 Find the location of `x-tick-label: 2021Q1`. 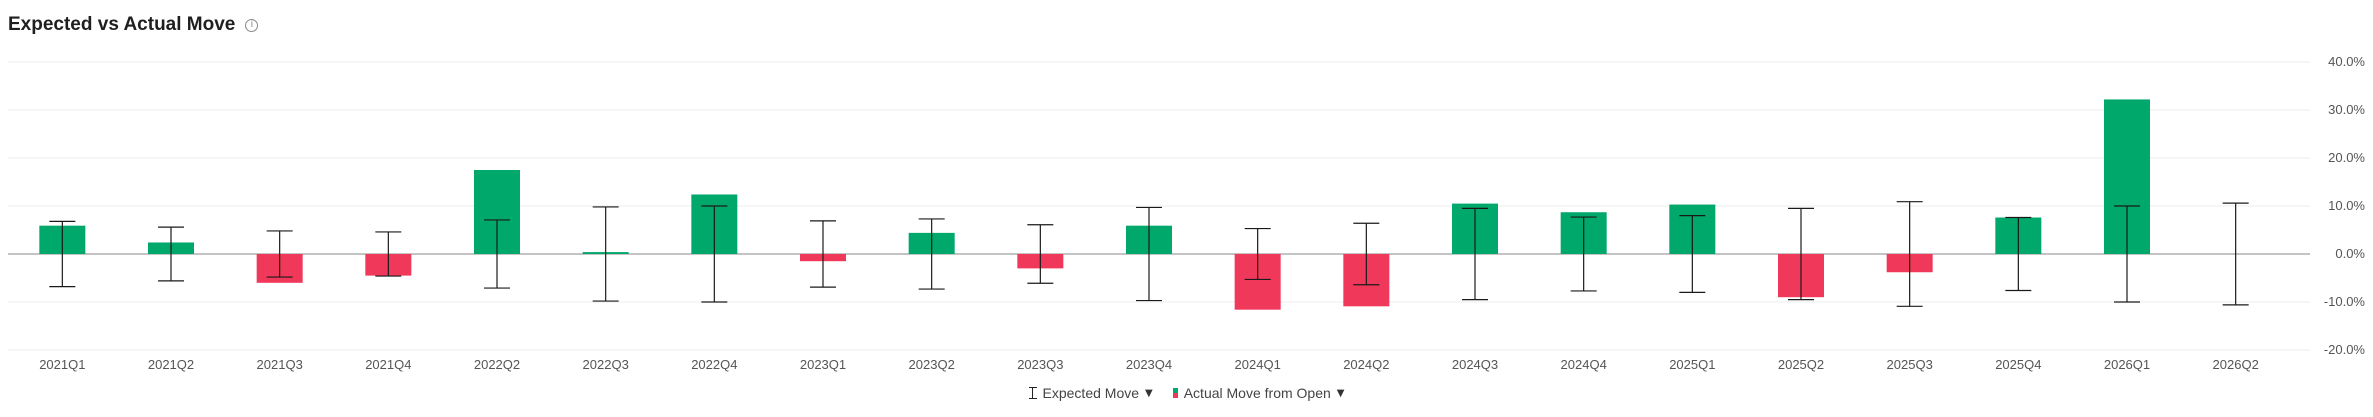

x-tick-label: 2021Q1 is located at coordinates (62, 364).